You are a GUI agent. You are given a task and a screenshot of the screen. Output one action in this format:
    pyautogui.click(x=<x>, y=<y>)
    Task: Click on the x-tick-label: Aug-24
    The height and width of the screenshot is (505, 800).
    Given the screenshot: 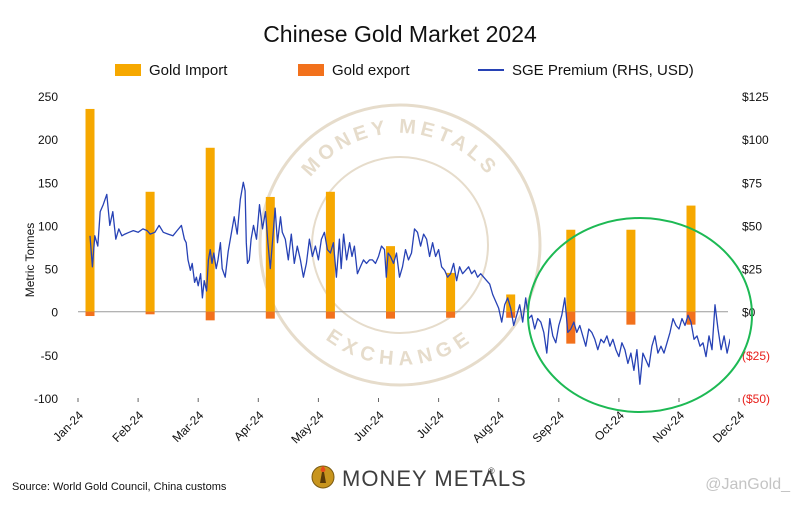 What is the action you would take?
    pyautogui.click(x=488, y=426)
    